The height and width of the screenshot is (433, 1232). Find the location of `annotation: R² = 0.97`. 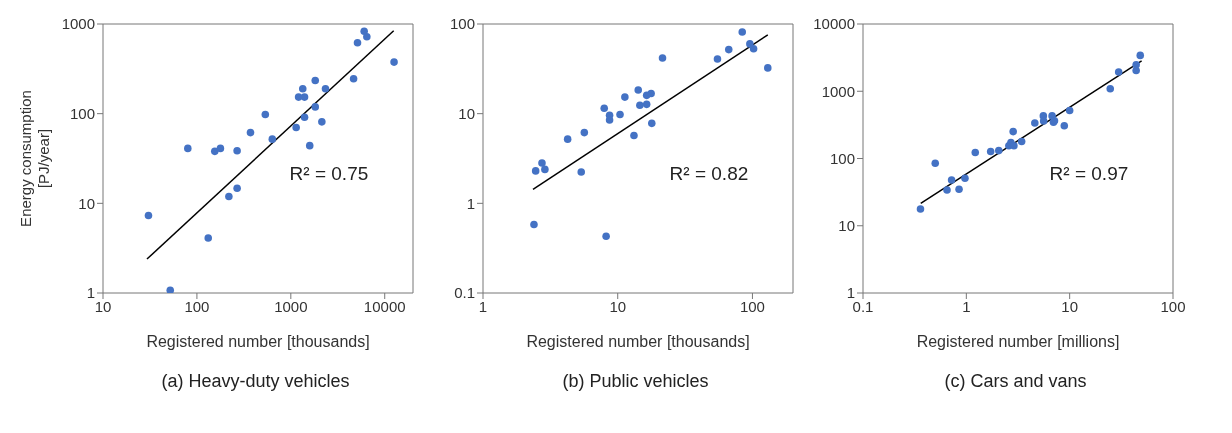

annotation: R² = 0.97 is located at coordinates (1089, 174).